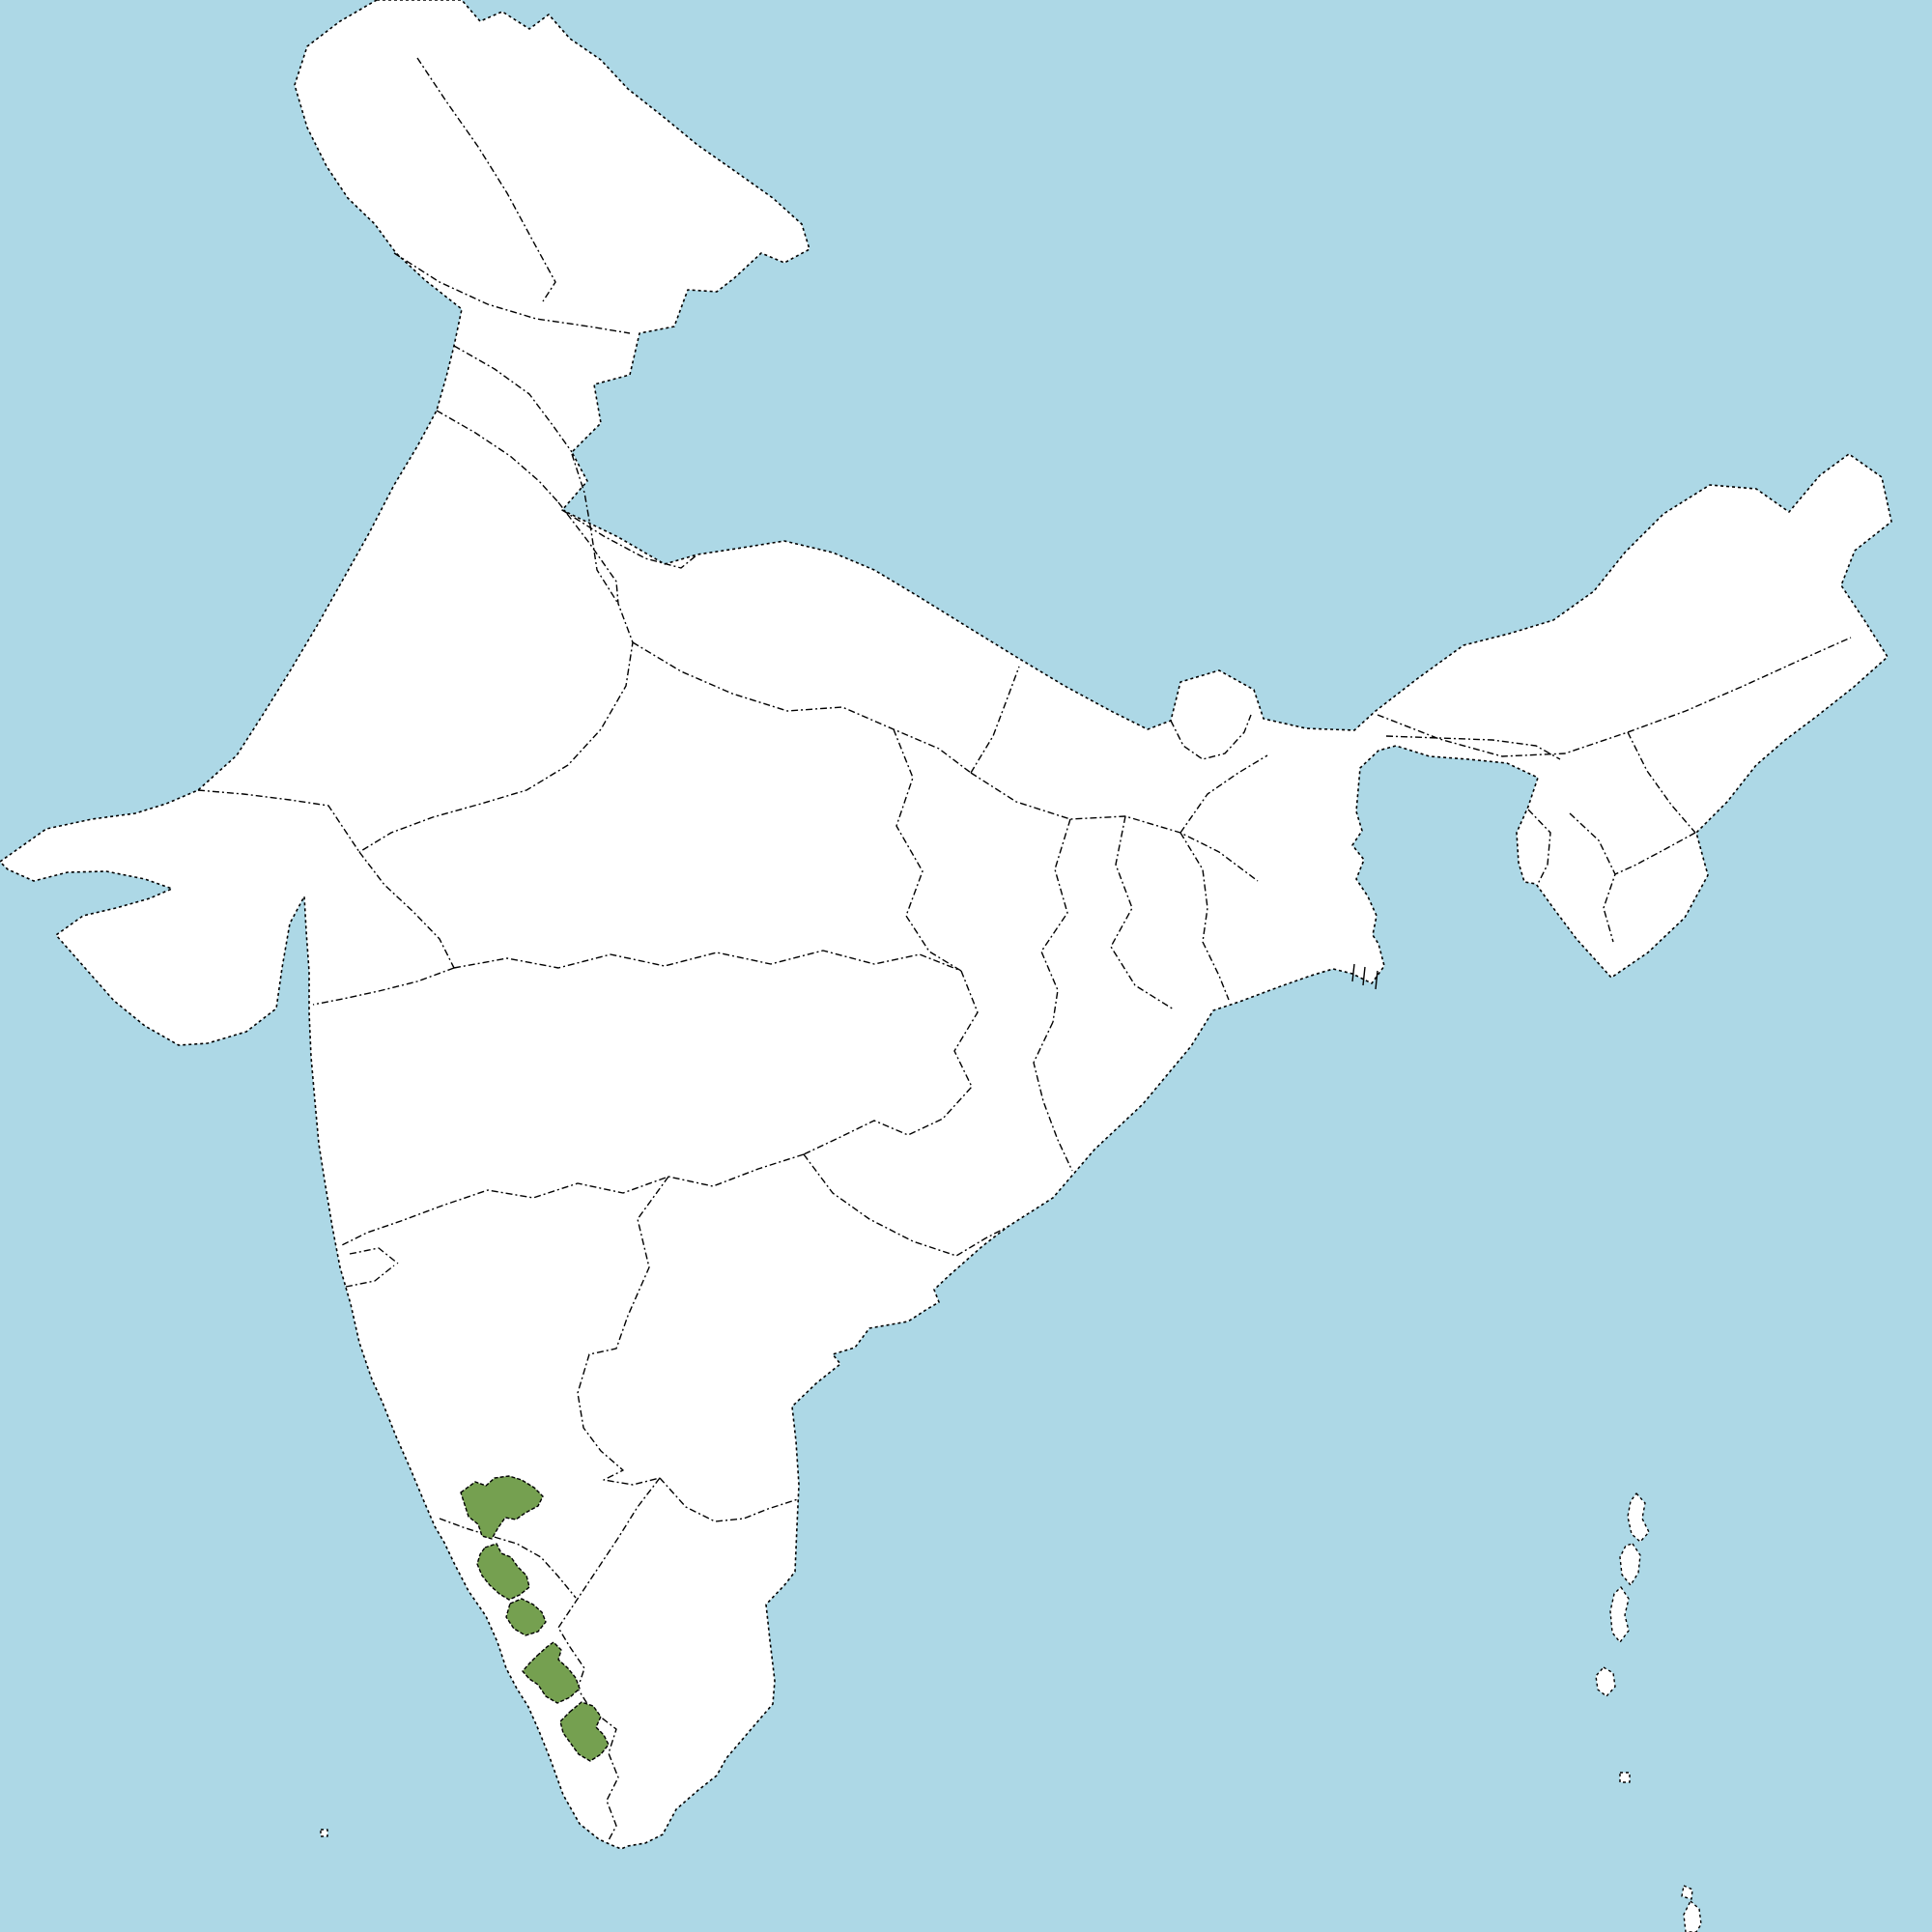 Image resolution: width=1932 pixels, height=1932 pixels. I want to click on andaman-islet, so click(1625, 1777).